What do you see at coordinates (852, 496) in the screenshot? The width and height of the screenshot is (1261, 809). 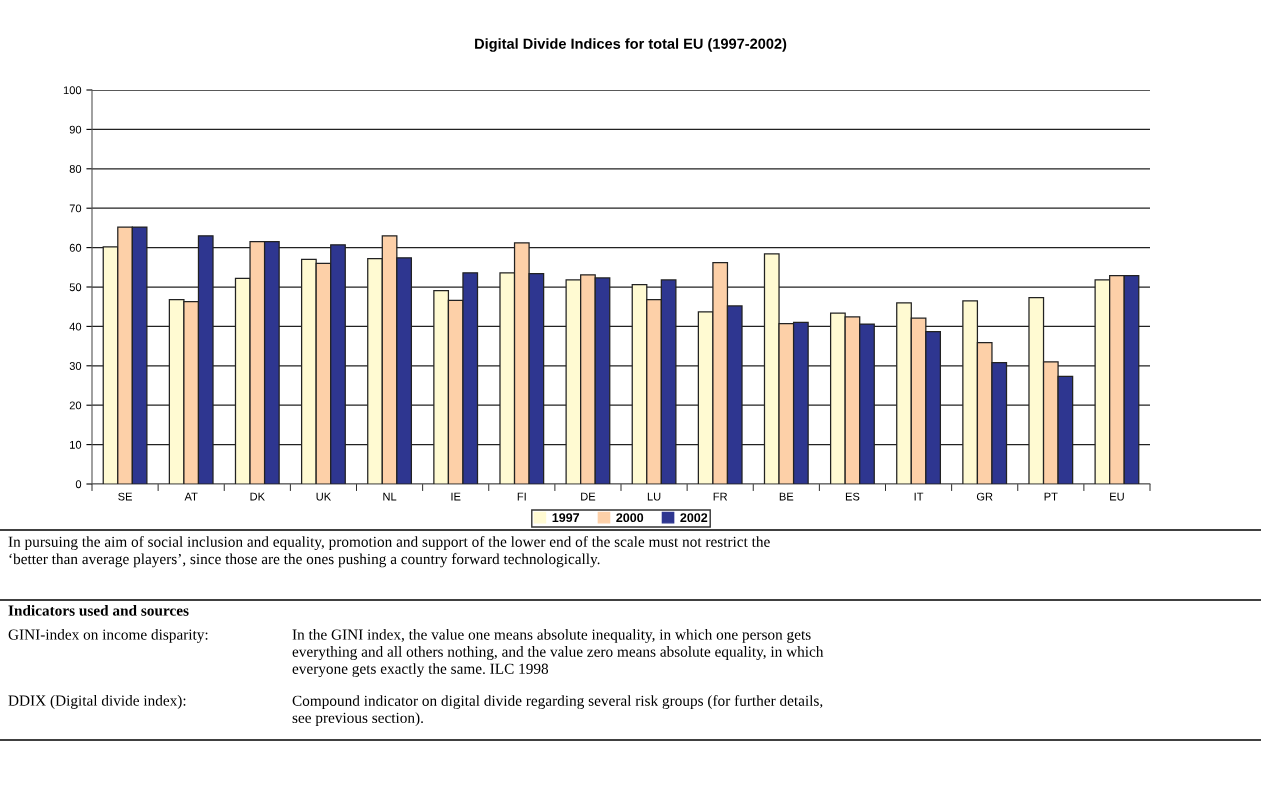 I see `x-tick-label: ES` at bounding box center [852, 496].